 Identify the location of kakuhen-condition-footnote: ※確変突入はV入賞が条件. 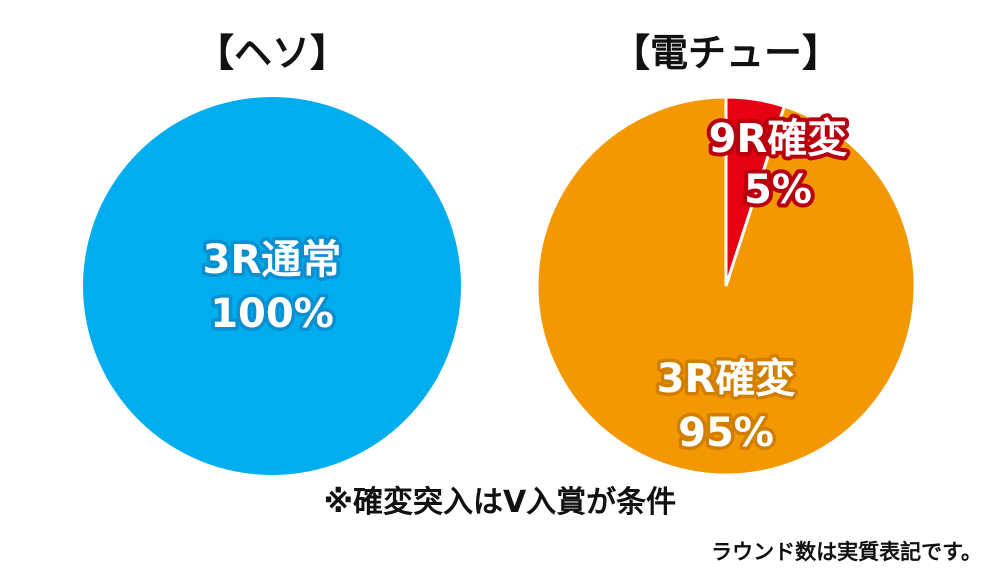
(500, 502).